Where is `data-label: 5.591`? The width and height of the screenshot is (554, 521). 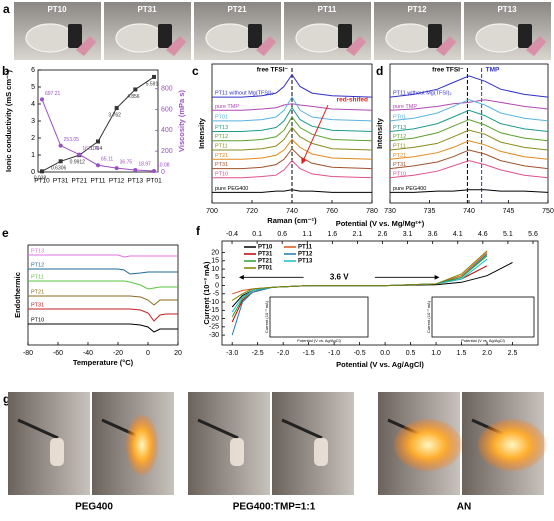
data-label: 5.591 is located at coordinates (152, 84).